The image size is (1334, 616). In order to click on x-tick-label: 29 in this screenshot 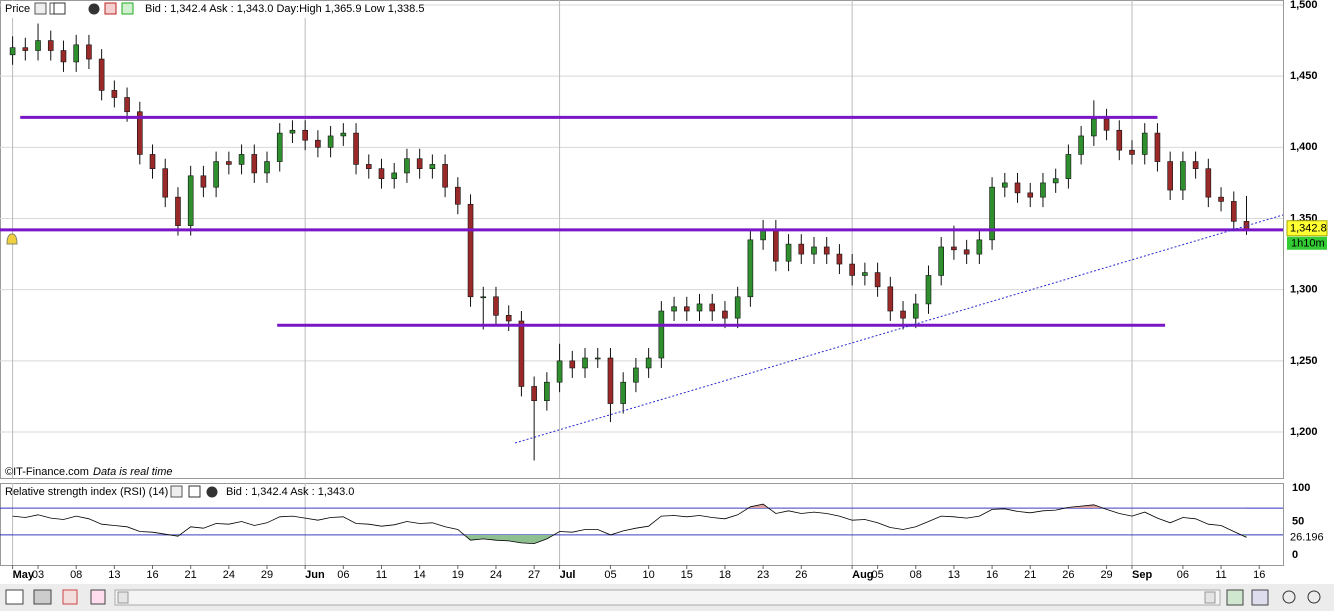, I will do `click(267, 575)`.